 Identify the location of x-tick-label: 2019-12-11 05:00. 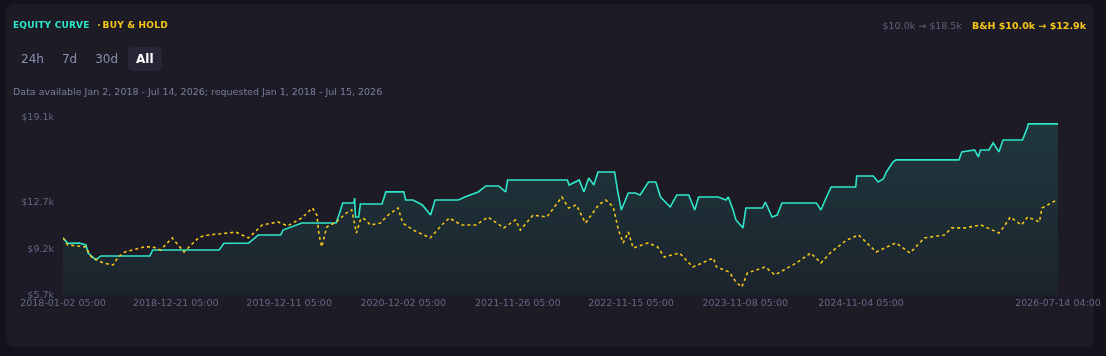
(289, 302).